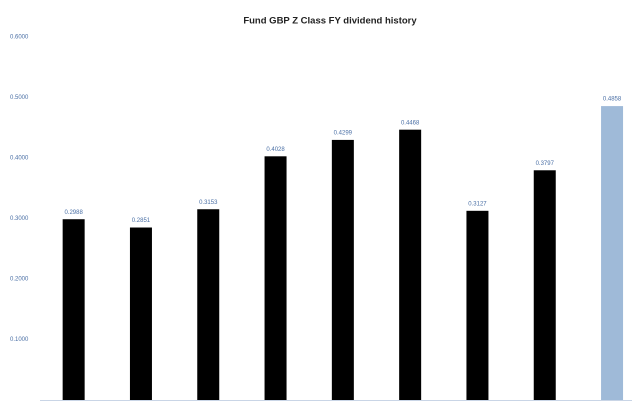  Describe the element at coordinates (410, 123) in the screenshot. I see `value-label: 0.4468` at that location.